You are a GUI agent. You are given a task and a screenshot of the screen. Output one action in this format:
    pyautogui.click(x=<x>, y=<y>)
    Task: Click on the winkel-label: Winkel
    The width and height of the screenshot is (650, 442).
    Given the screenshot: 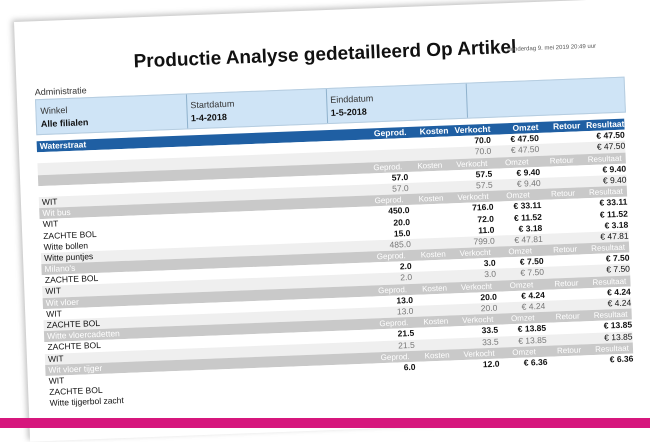 What is the action you would take?
    pyautogui.click(x=54, y=111)
    